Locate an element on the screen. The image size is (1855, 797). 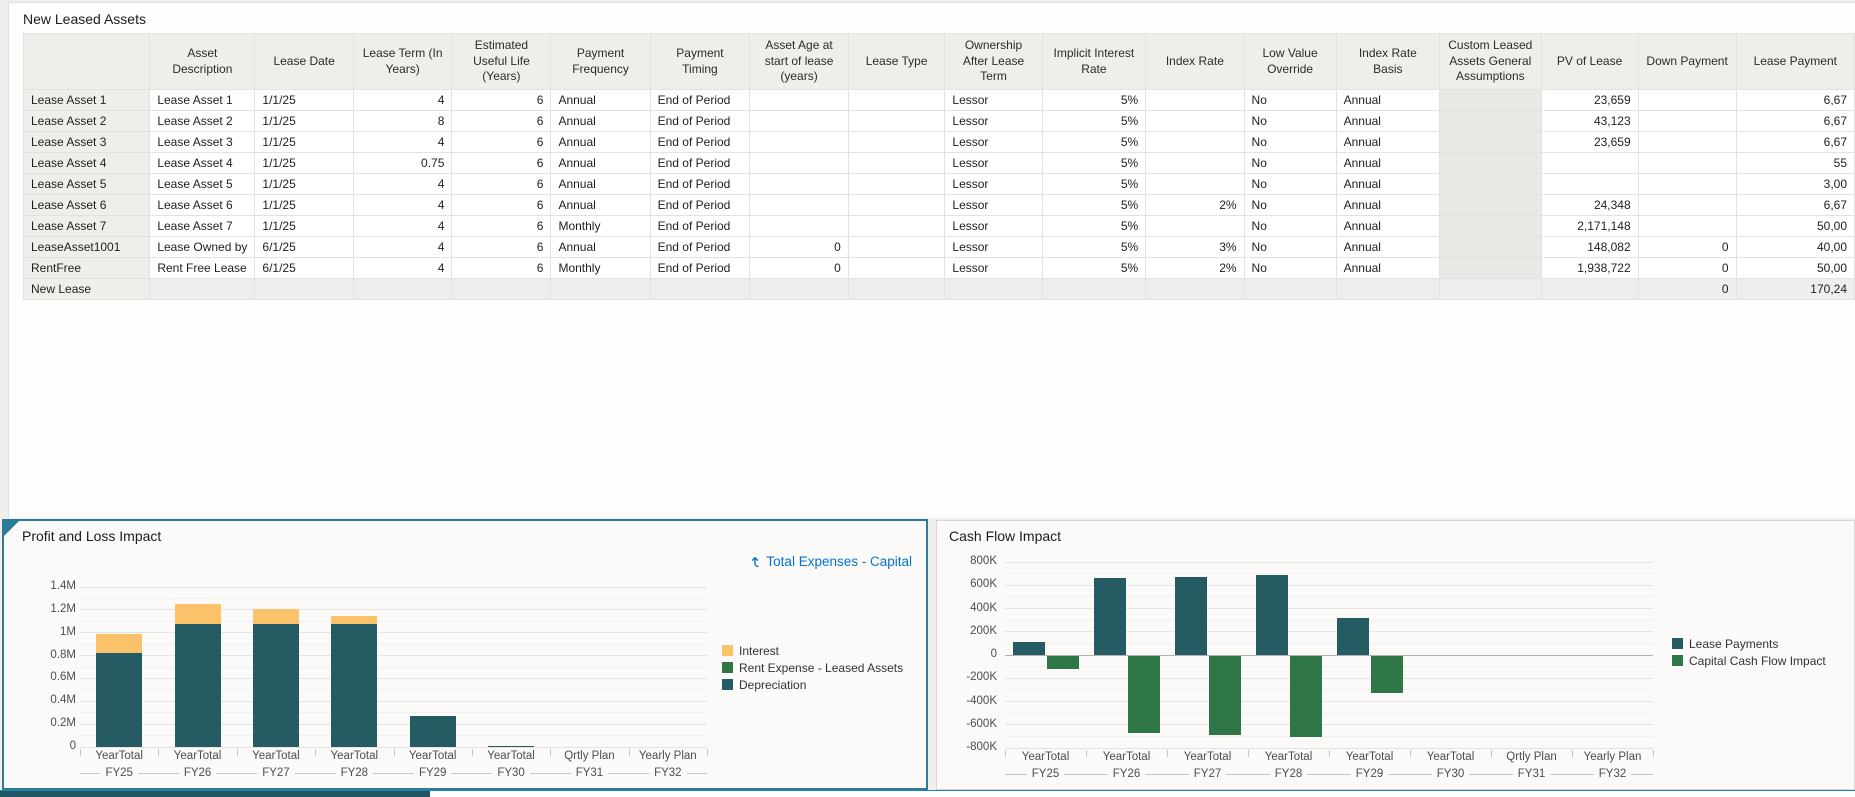
table-cell: 50,00 is located at coordinates (1795, 226).